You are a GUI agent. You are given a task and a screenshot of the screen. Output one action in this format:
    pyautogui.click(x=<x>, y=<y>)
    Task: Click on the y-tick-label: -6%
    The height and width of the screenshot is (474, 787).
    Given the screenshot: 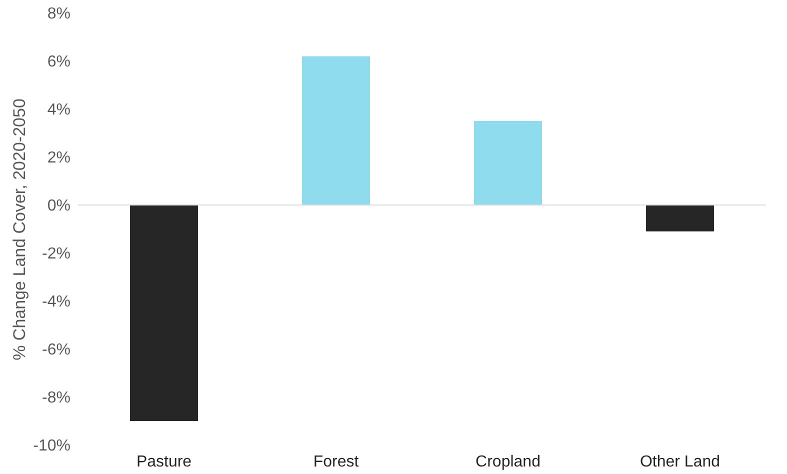 What is the action you would take?
    pyautogui.click(x=56, y=350)
    